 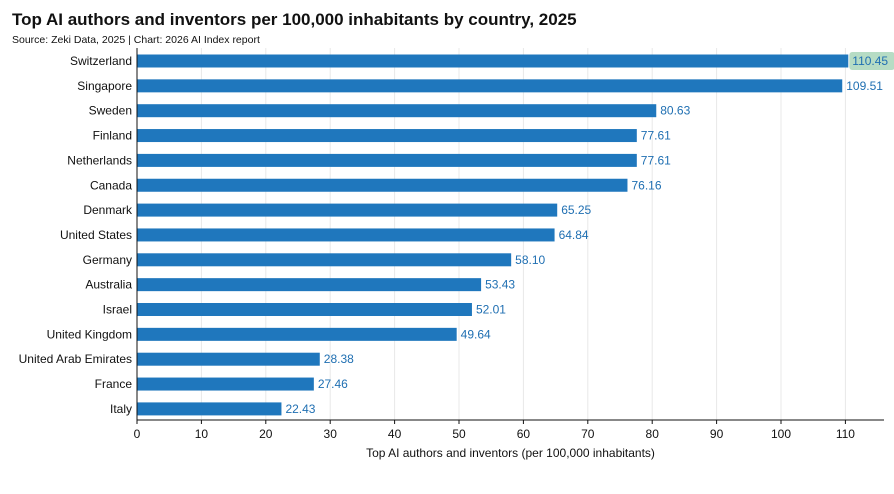 What do you see at coordinates (864, 86) in the screenshot?
I see `value-label: 109.51` at bounding box center [864, 86].